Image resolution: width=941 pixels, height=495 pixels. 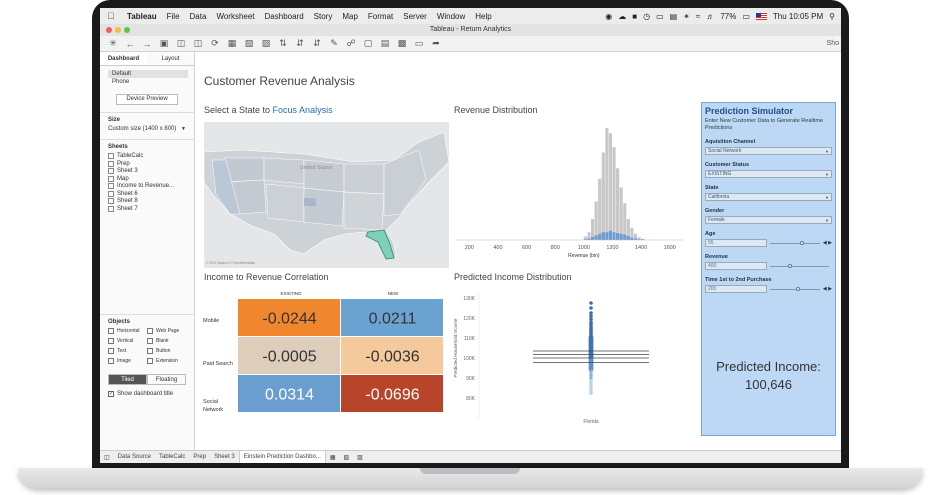 I want to click on time-slider: 265 ◀ ▶, so click(x=768, y=289).